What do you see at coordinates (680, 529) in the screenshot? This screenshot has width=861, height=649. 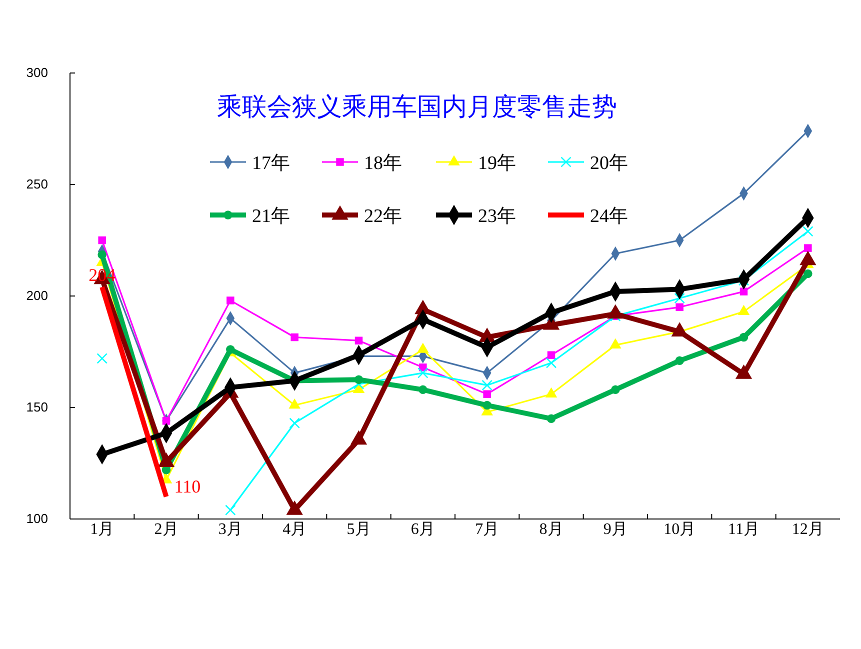 I see `x-tick-label: 10月` at bounding box center [680, 529].